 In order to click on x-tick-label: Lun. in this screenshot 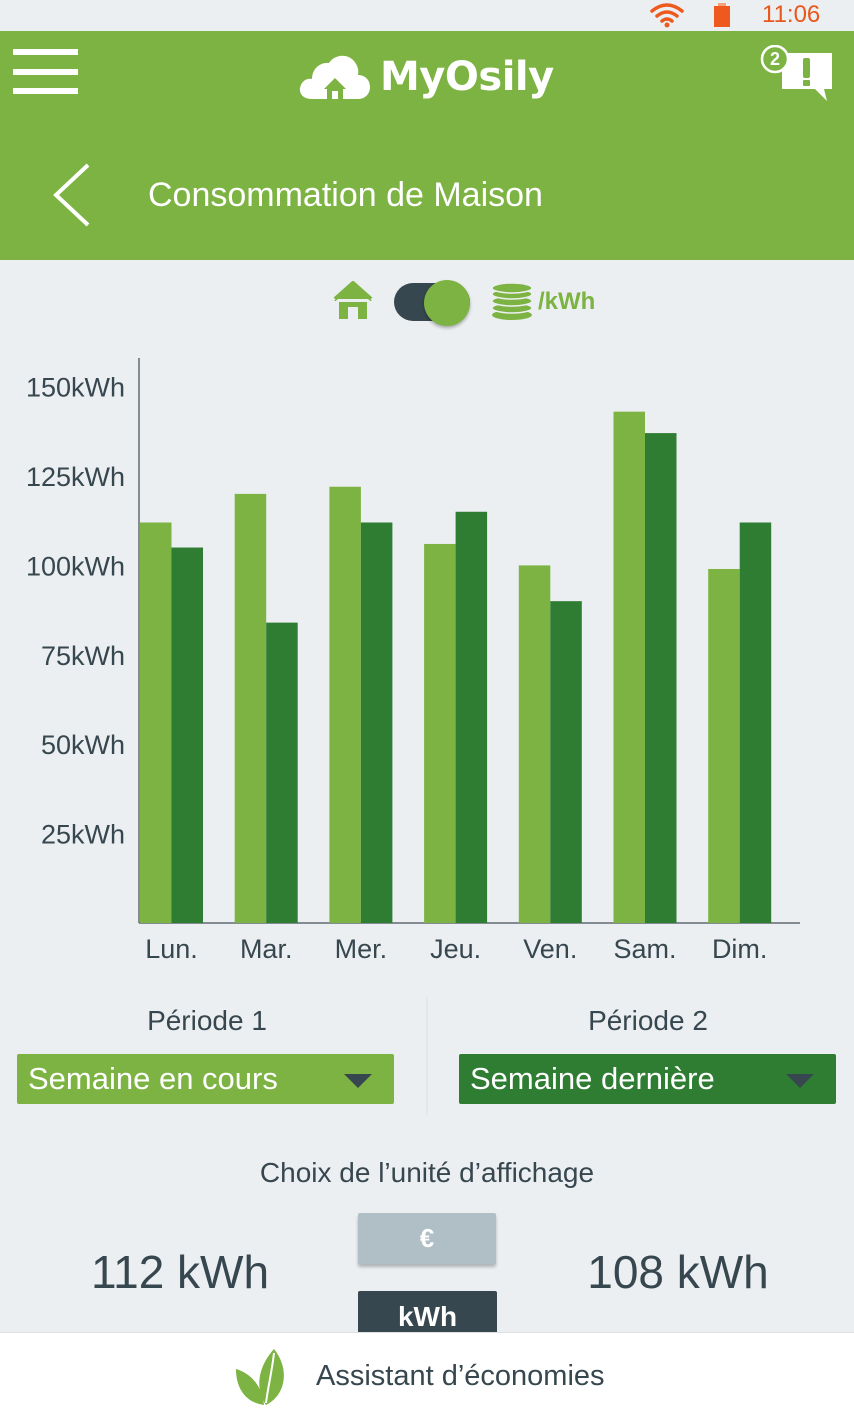, I will do `click(171, 949)`.